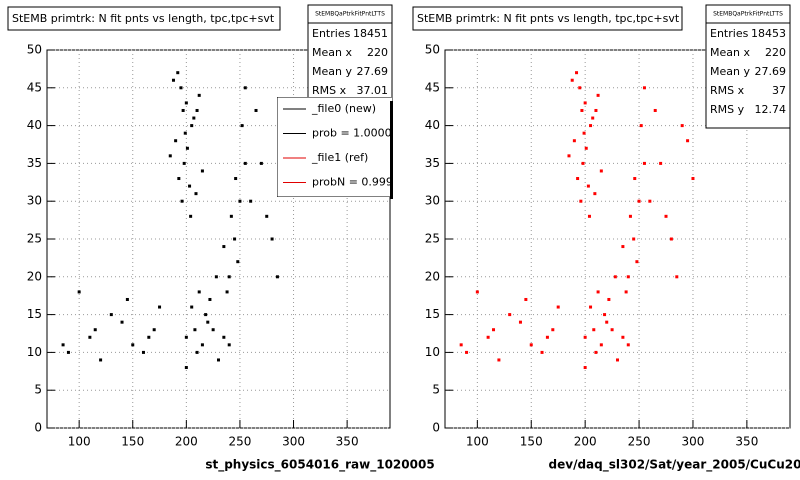 This screenshot has width=800, height=480. I want to click on x-axis-label: st_physics_6054016_raw_1020005, so click(319, 465).